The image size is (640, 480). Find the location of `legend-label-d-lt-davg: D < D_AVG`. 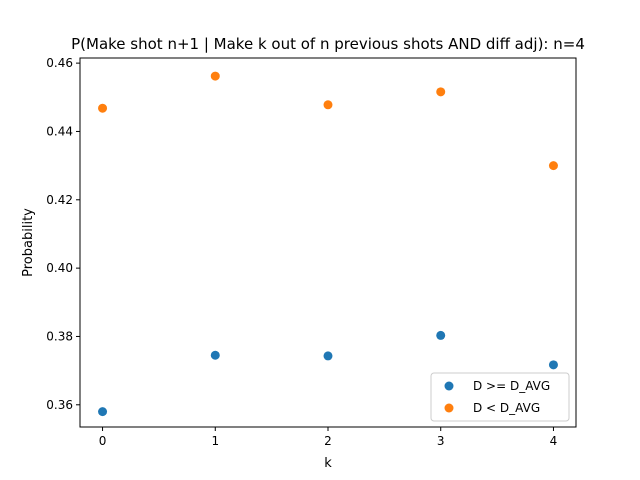

legend-label-d-lt-davg: D < D_AVG is located at coordinates (506, 408).